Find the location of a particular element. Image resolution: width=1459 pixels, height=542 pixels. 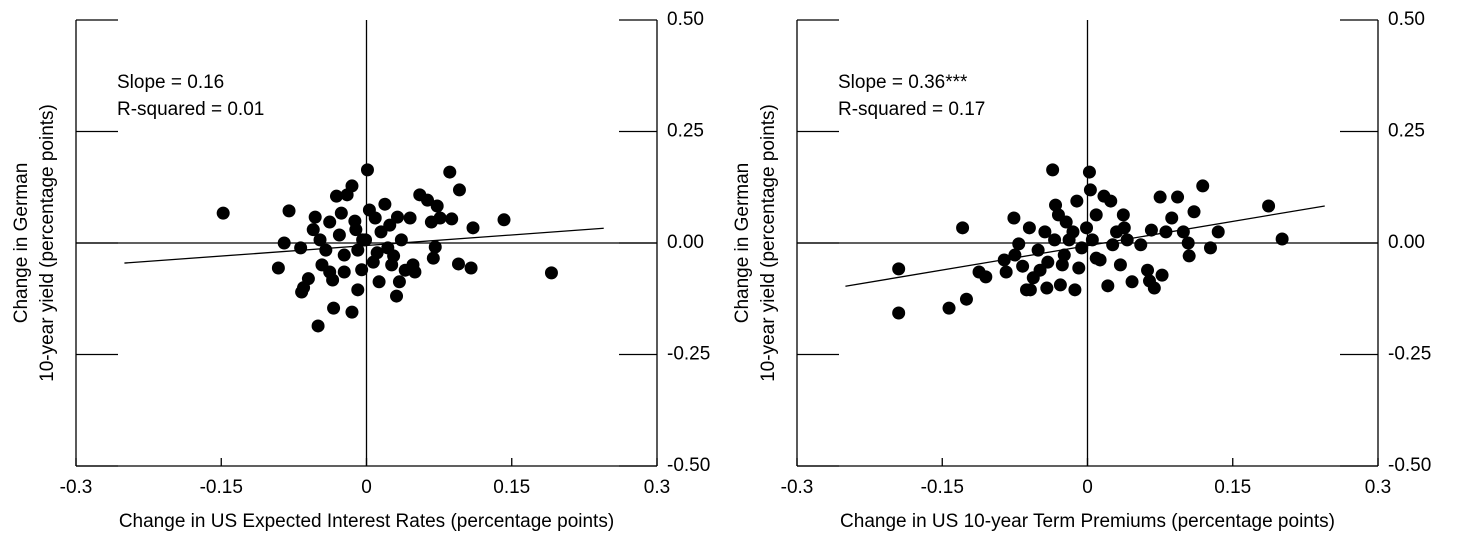

annotation: R-squared = 0.17 is located at coordinates (911, 109).